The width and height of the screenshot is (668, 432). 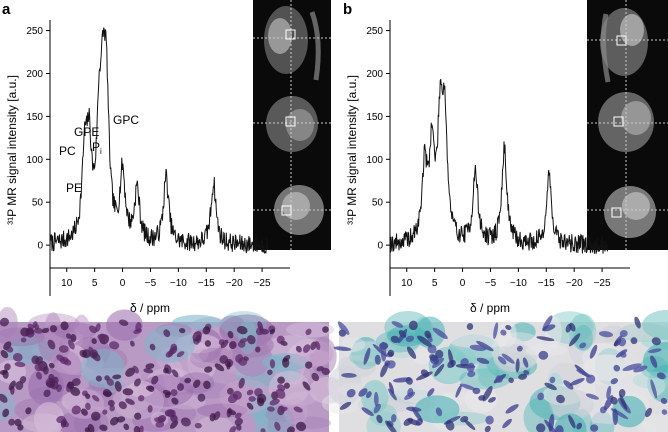 What do you see at coordinates (262, 283) in the screenshot?
I see `x-tick-label: −25` at bounding box center [262, 283].